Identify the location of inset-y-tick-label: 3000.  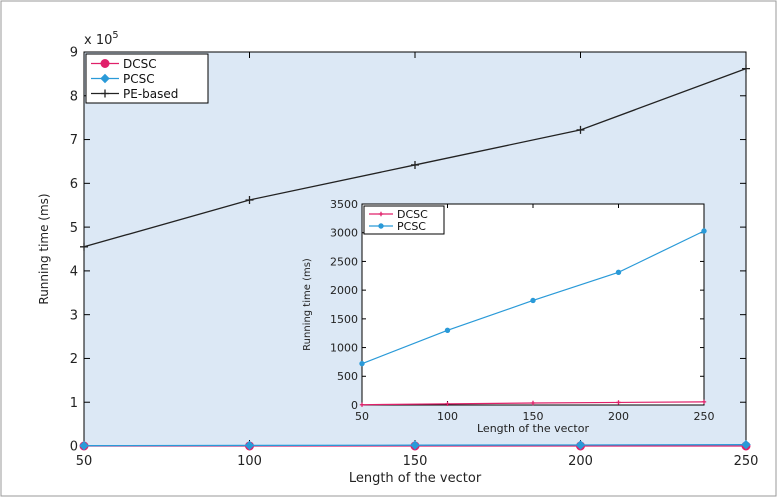
(344, 233).